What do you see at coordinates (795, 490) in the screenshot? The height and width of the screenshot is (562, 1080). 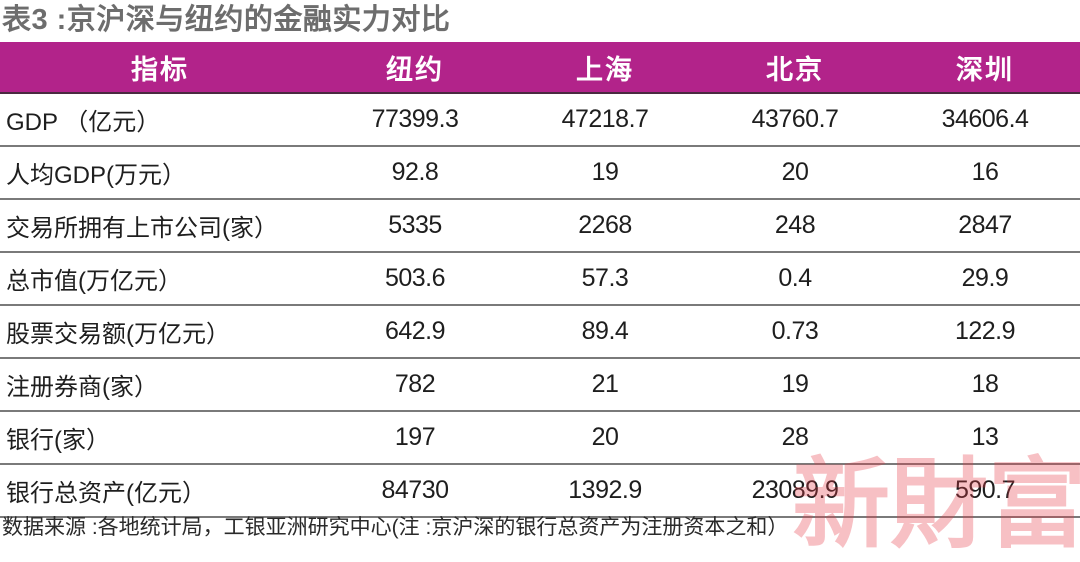 I see `cell-beijing: 23089.9` at bounding box center [795, 490].